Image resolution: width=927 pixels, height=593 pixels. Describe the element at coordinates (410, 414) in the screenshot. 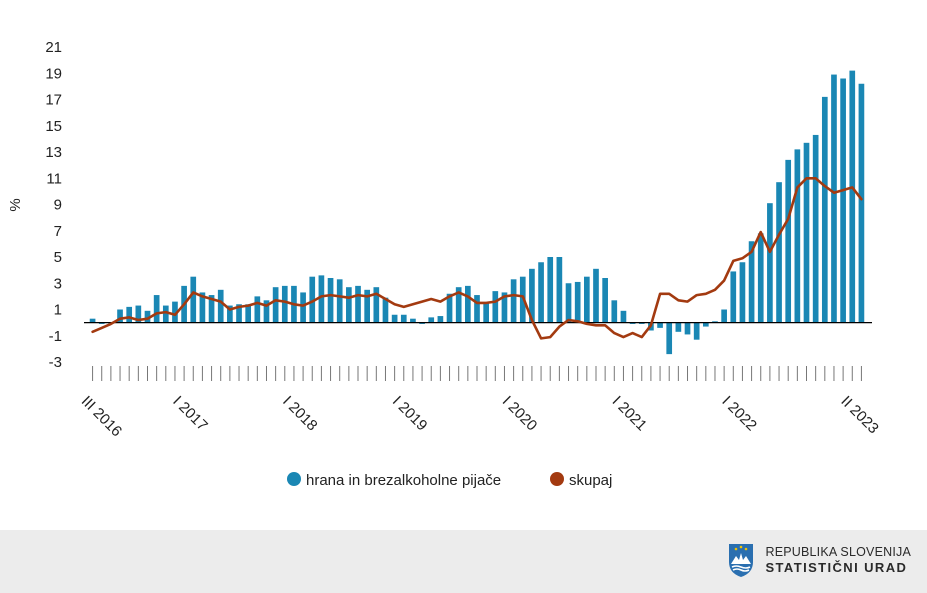

I see `x-tick-label: I 2019` at that location.